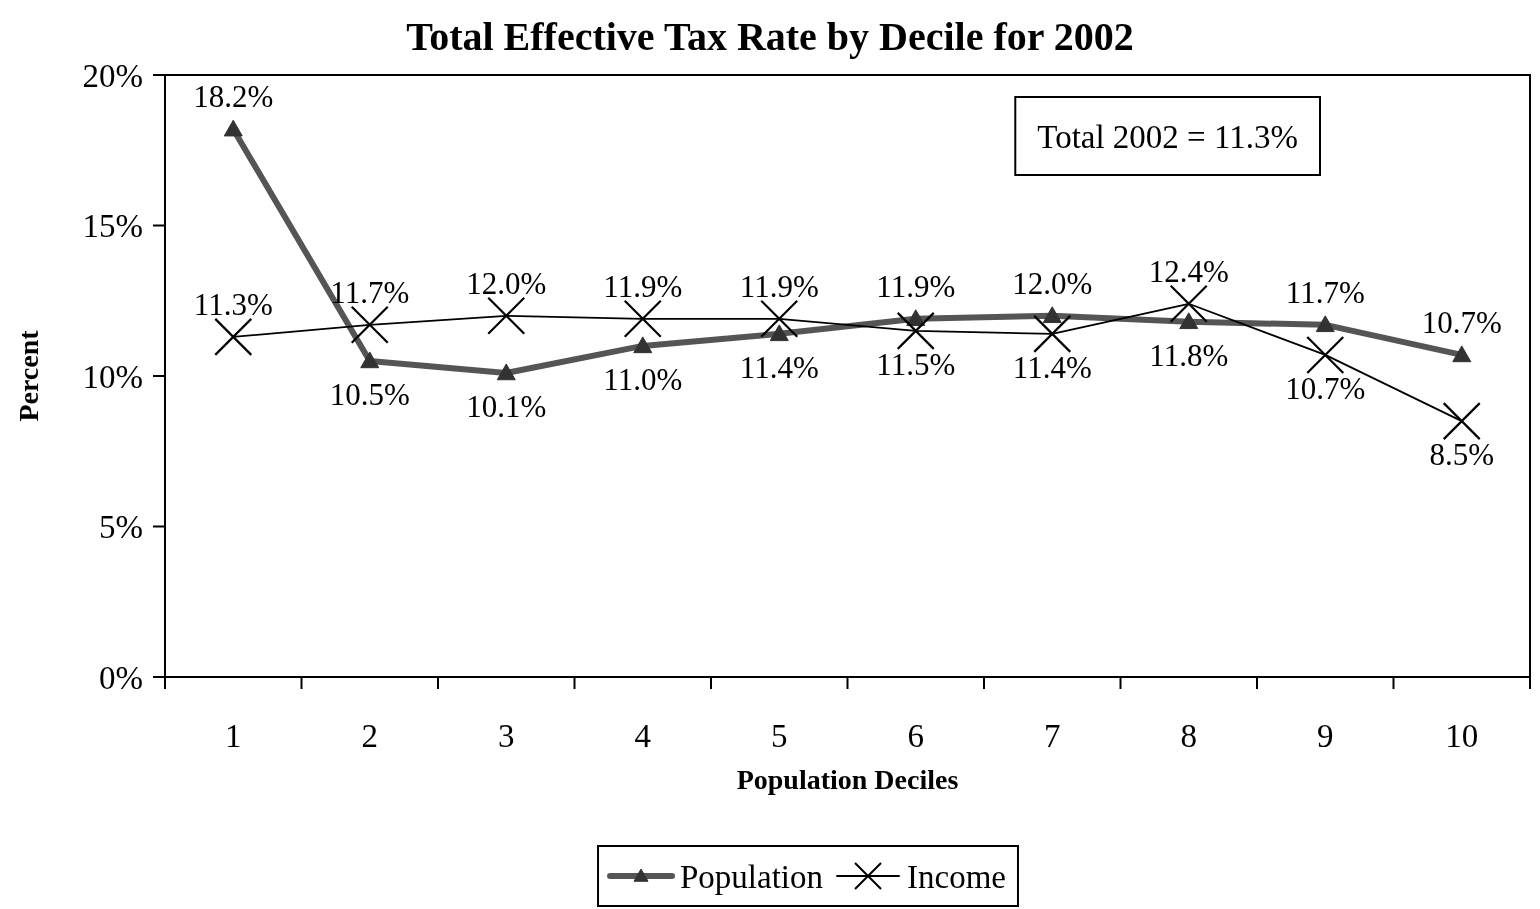  I want to click on x-tick-label: 10, so click(1462, 736).